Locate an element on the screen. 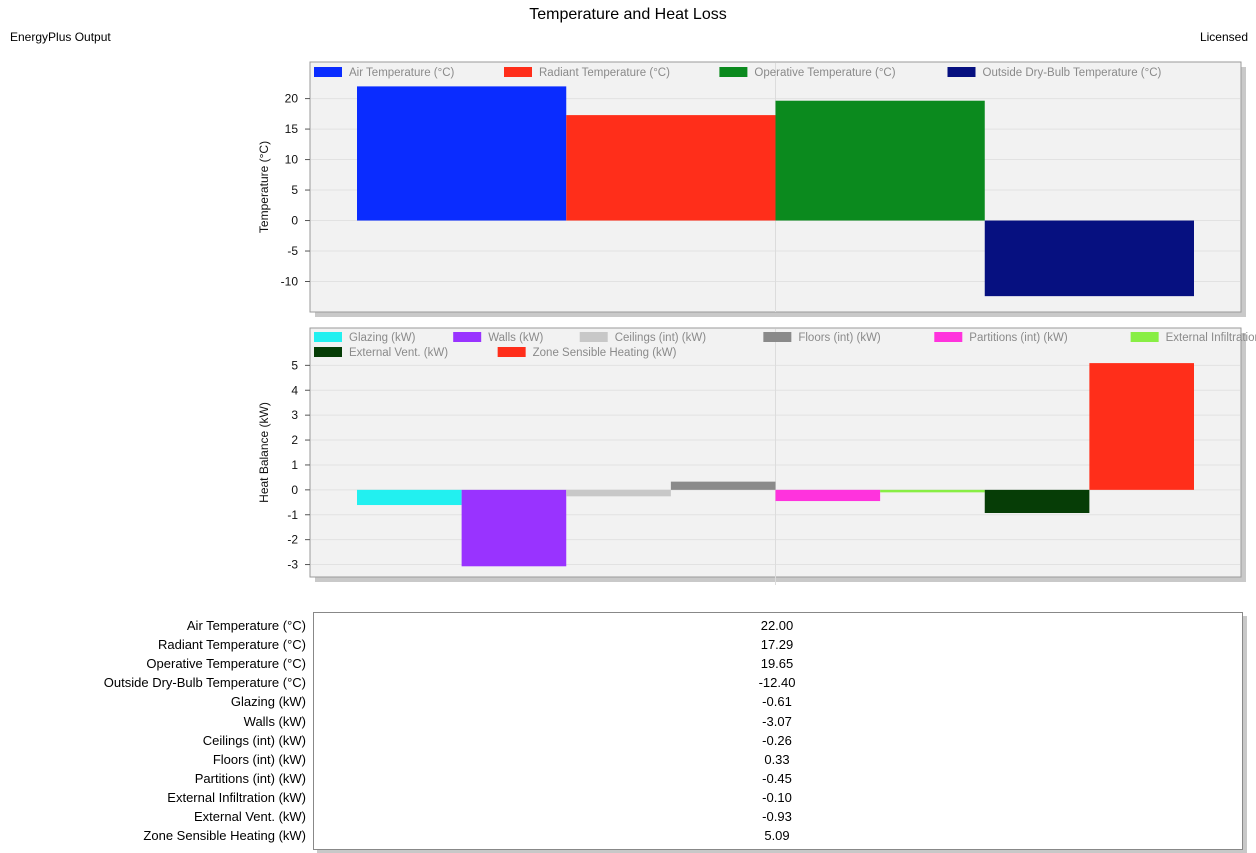 This screenshot has width=1256, height=853. table-row-label: Ceilings (int) (kW) is located at coordinates (254, 740).